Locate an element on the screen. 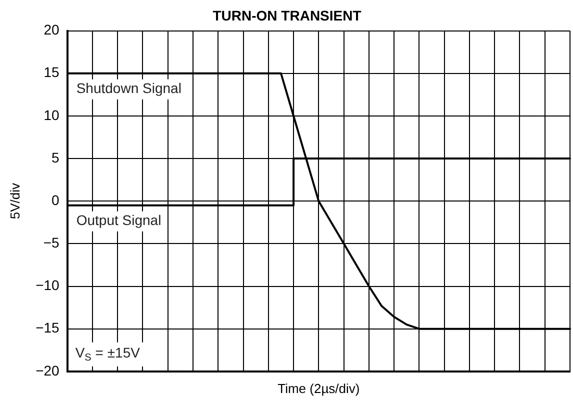 The image size is (573, 405). y-tick-label: −15 is located at coordinates (48, 328).